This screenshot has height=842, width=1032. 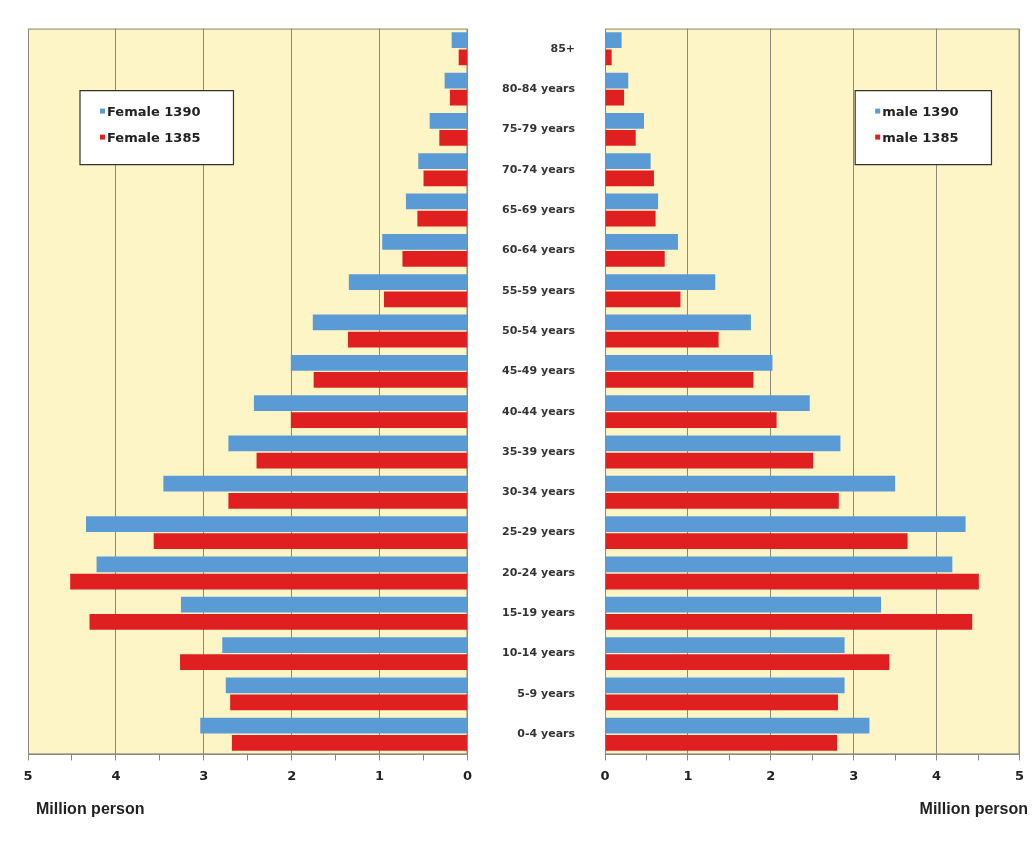 What do you see at coordinates (538, 653) in the screenshot?
I see `y-tick-label: 10-14 years` at bounding box center [538, 653].